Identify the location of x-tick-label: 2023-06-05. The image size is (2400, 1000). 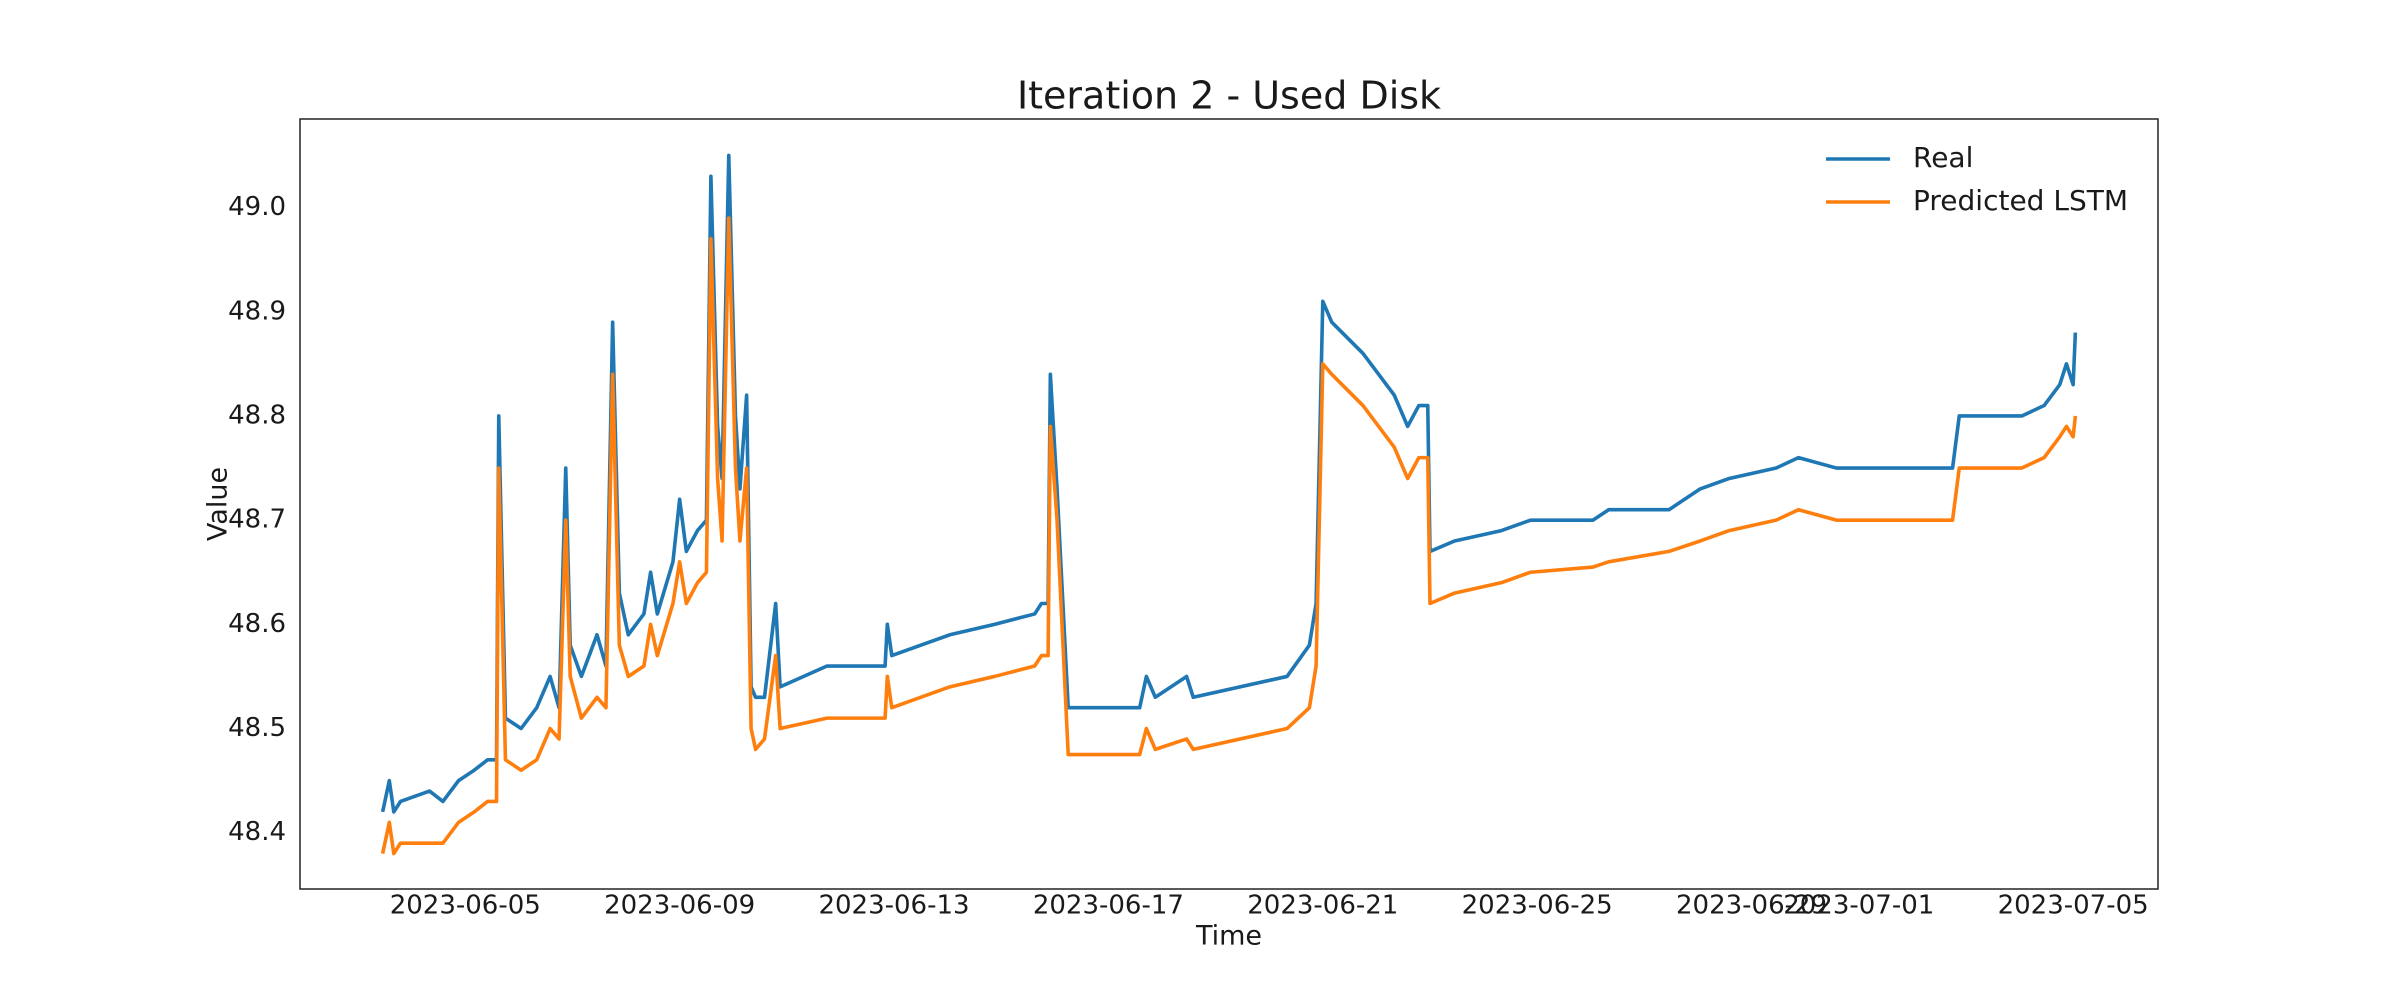
(465, 906).